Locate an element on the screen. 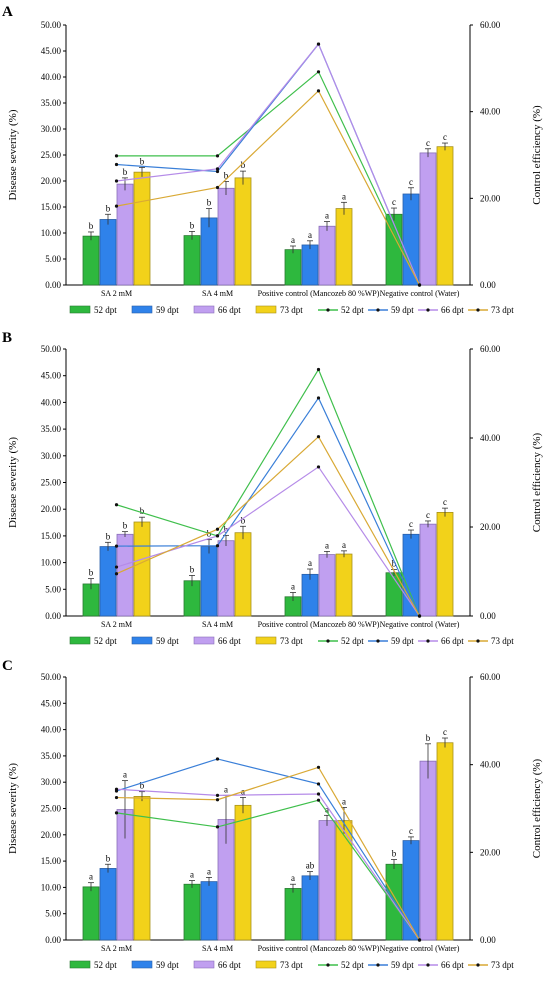  panel-letter: A is located at coordinates (7, 12).